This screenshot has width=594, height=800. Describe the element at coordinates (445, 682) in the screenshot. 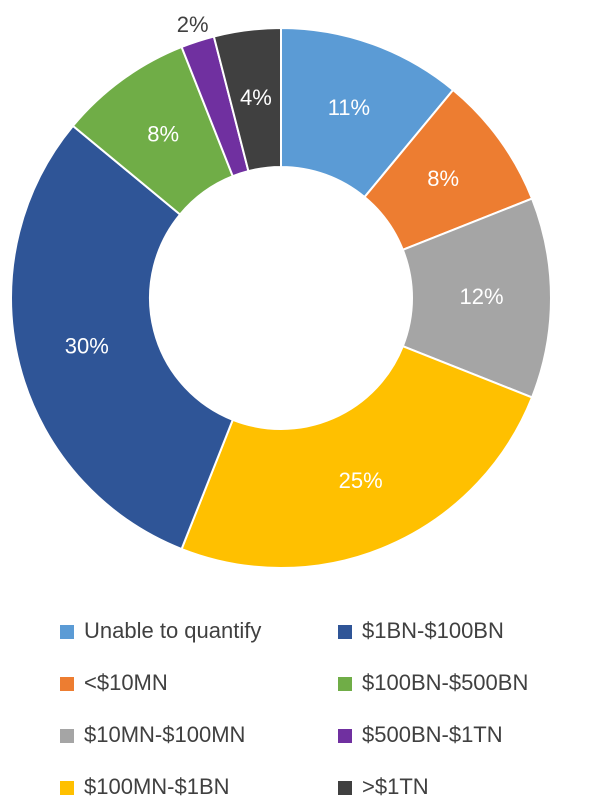

I see `legend-label: $100BN-$500BN` at that location.